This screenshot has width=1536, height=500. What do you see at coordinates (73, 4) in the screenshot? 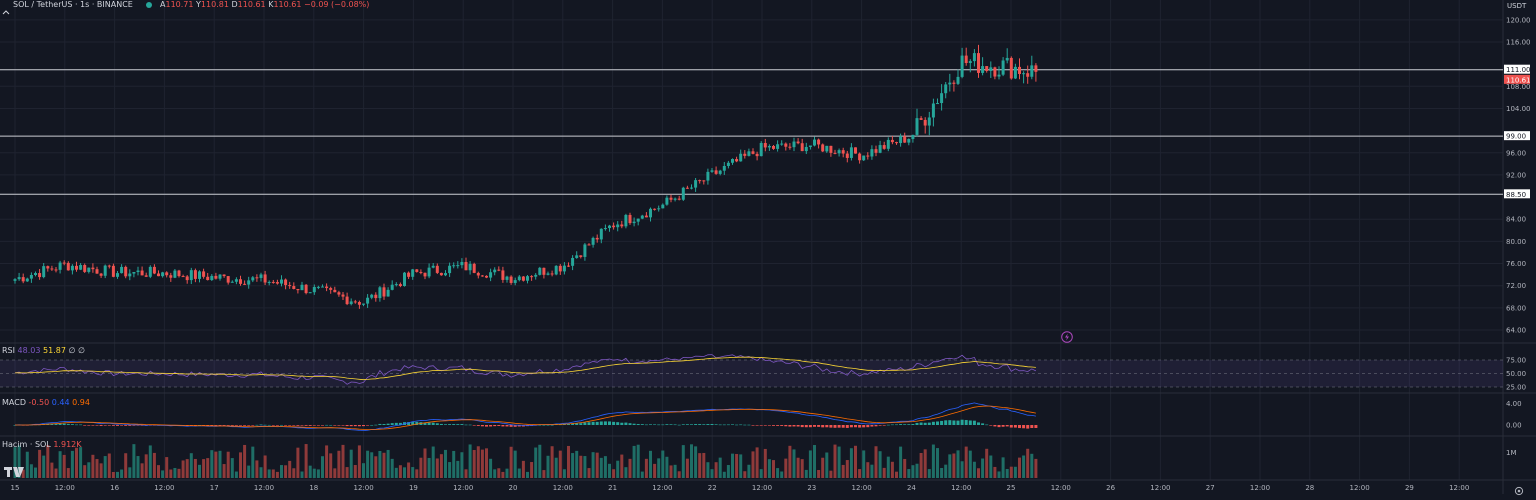
I see `symbol-title: SOL / TetherUS · 1s · BINANCE` at bounding box center [73, 4].